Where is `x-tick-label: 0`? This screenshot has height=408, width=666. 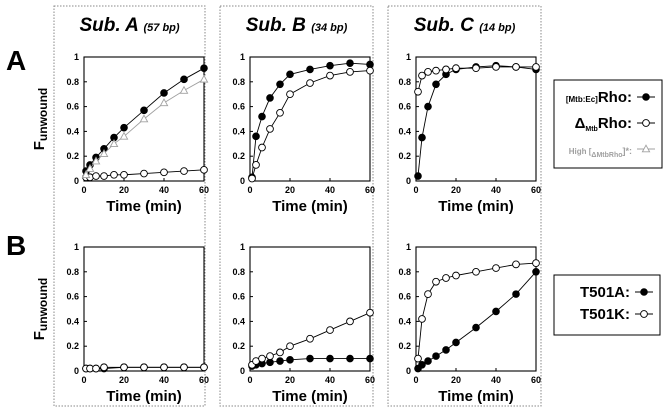
x-tick-label: 0 is located at coordinates (249, 380).